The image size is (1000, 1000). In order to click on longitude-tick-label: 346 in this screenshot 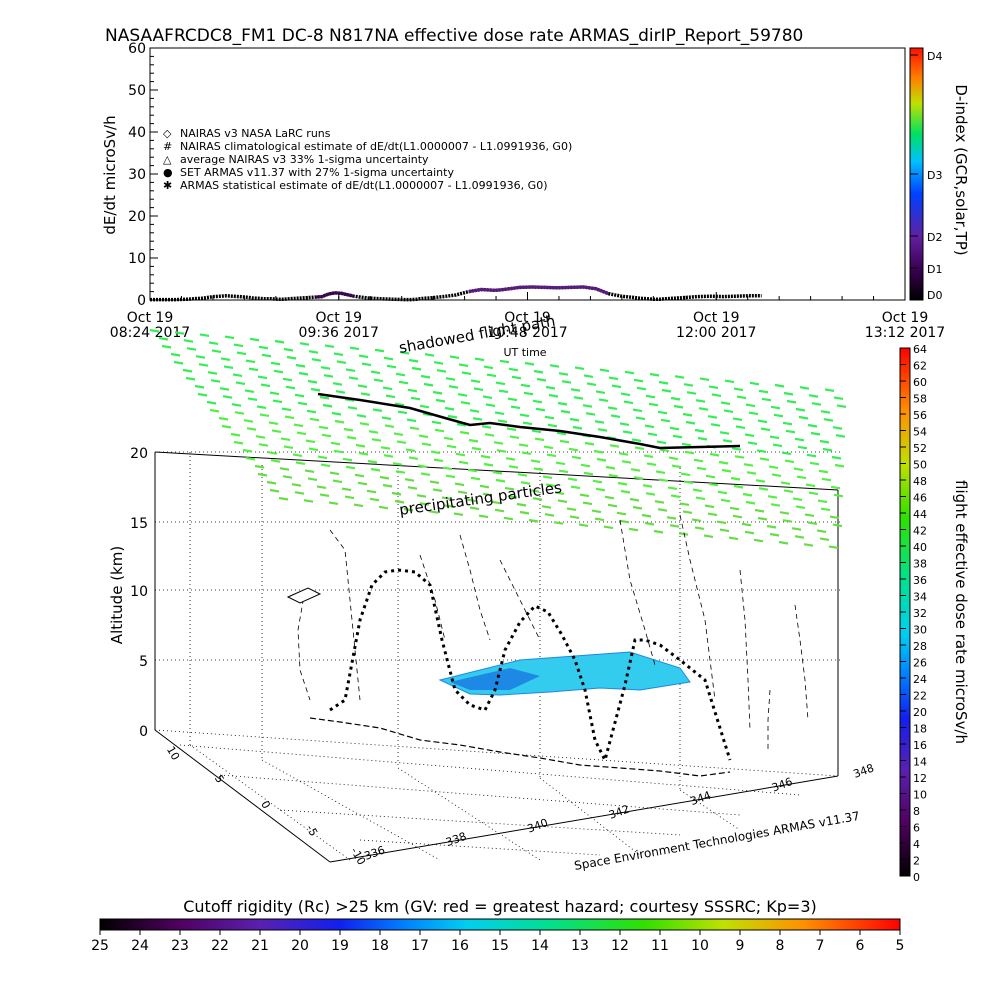, I will do `click(782, 784)`.